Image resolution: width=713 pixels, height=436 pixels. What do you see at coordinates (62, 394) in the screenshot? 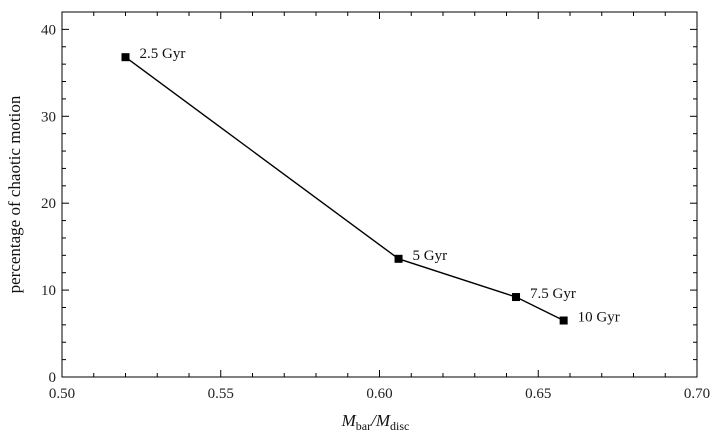
I see `x-tick-label: 0.50` at bounding box center [62, 394].